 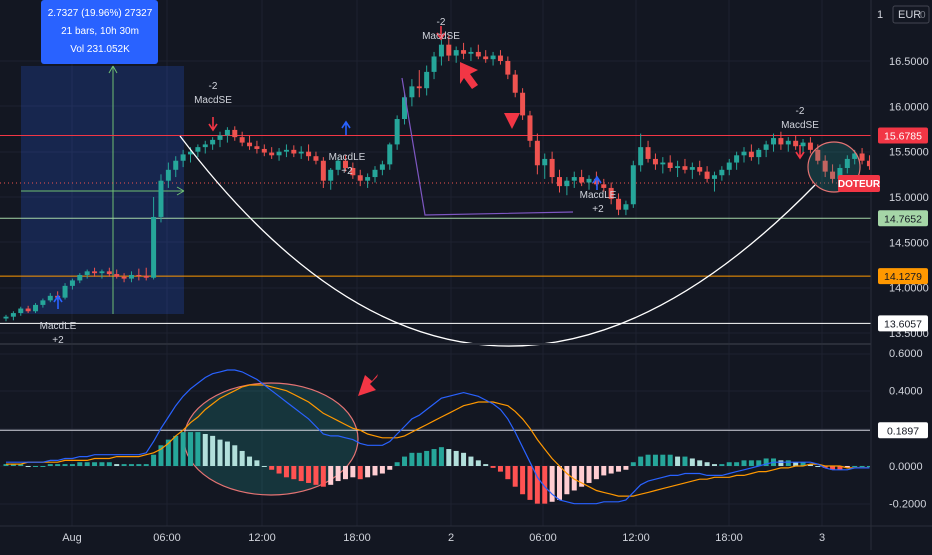 I want to click on measure-tooltip-line: 21 bars, 10h 30m, so click(x=100, y=31).